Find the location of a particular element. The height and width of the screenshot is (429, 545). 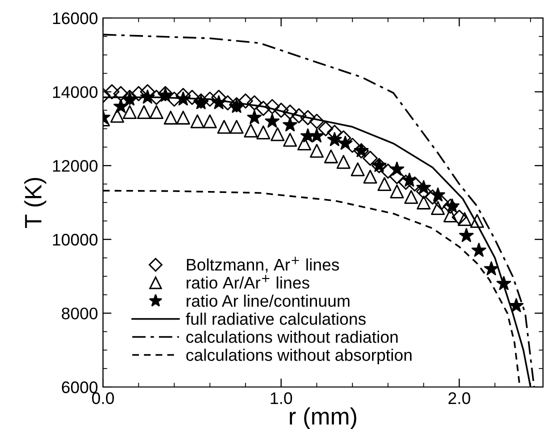

x-tick-label: 1.0 is located at coordinates (281, 398).